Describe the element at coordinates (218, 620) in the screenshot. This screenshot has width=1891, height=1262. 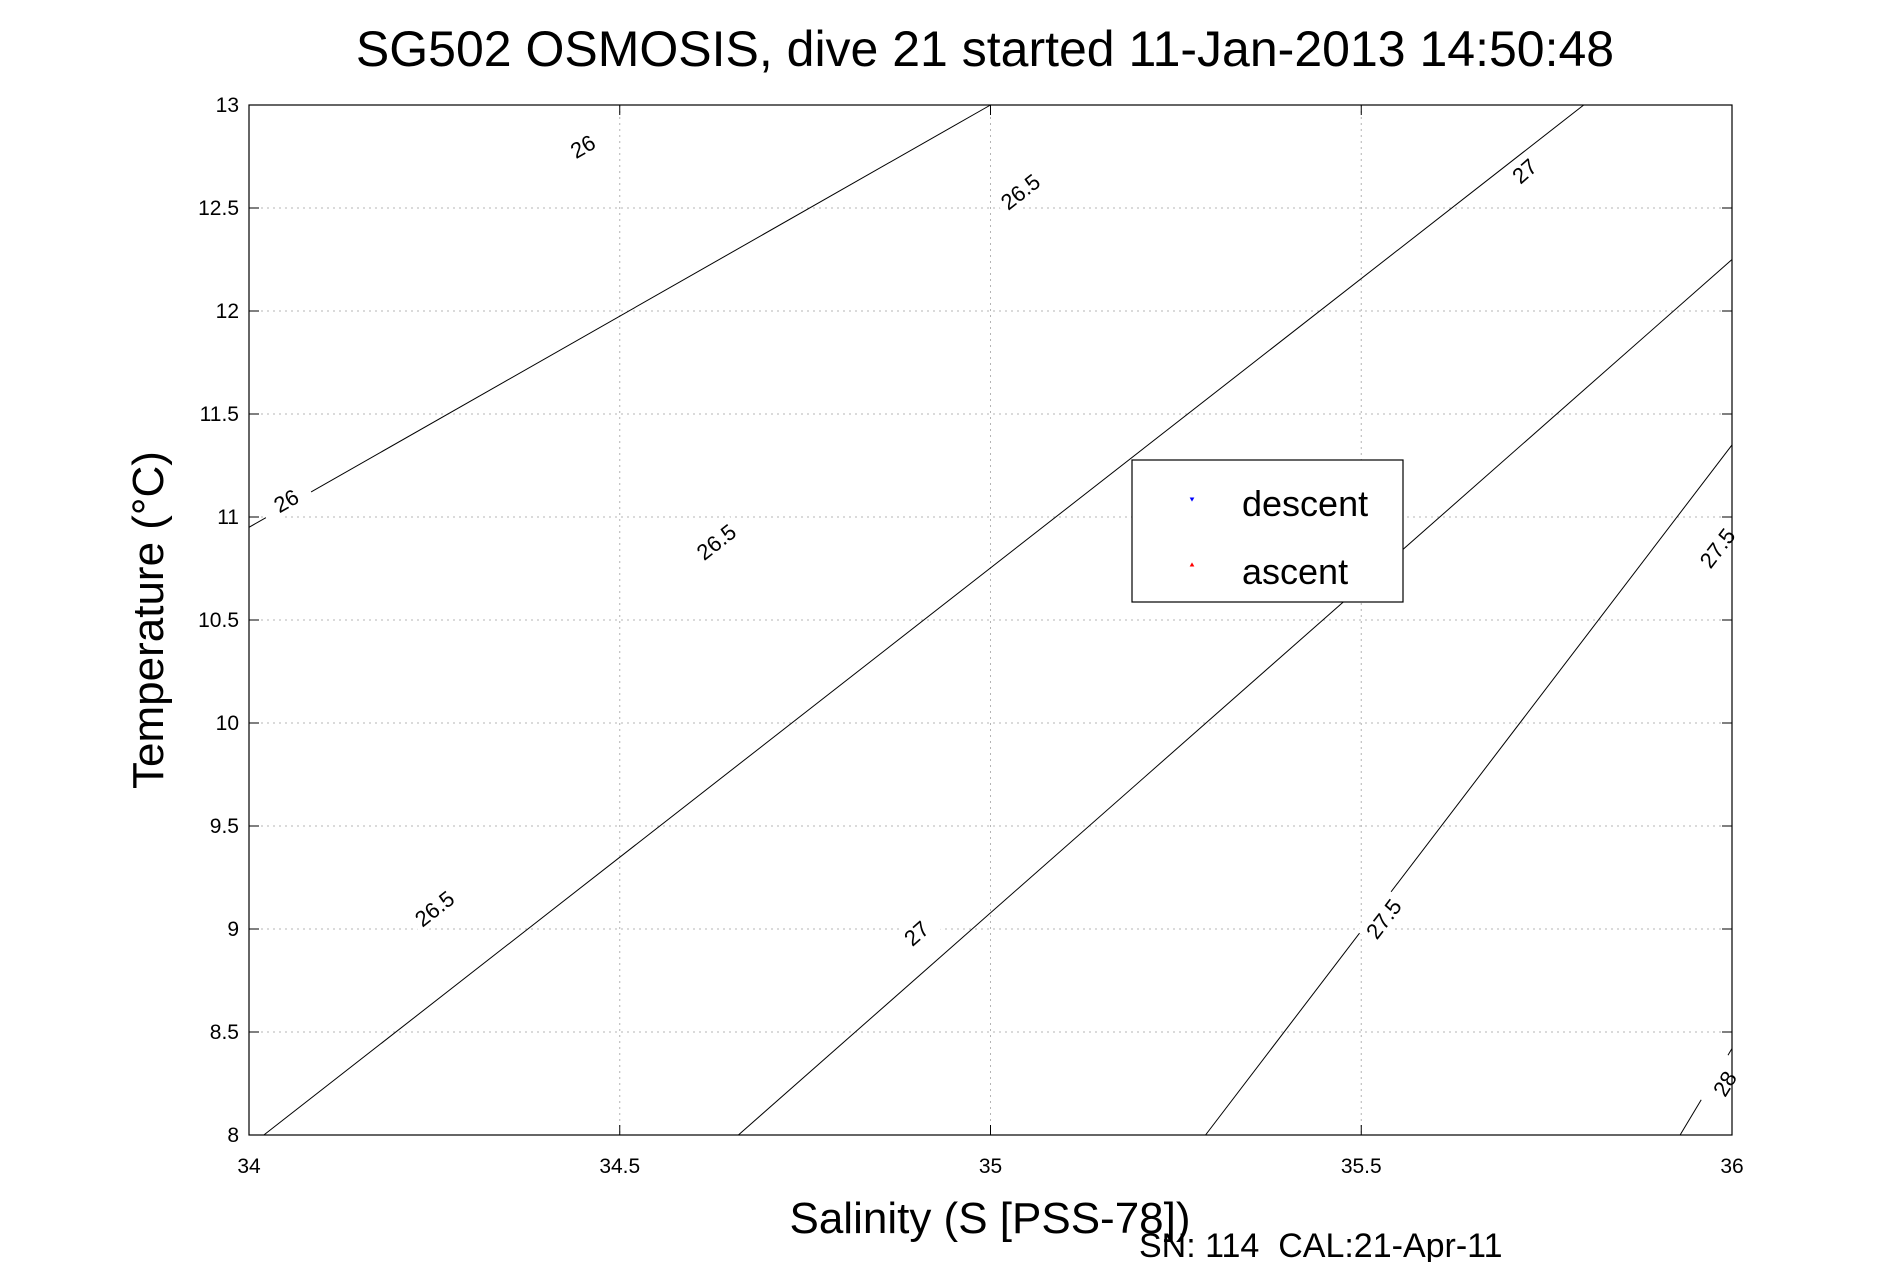
I see `y-tick-label: 10.5` at that location.